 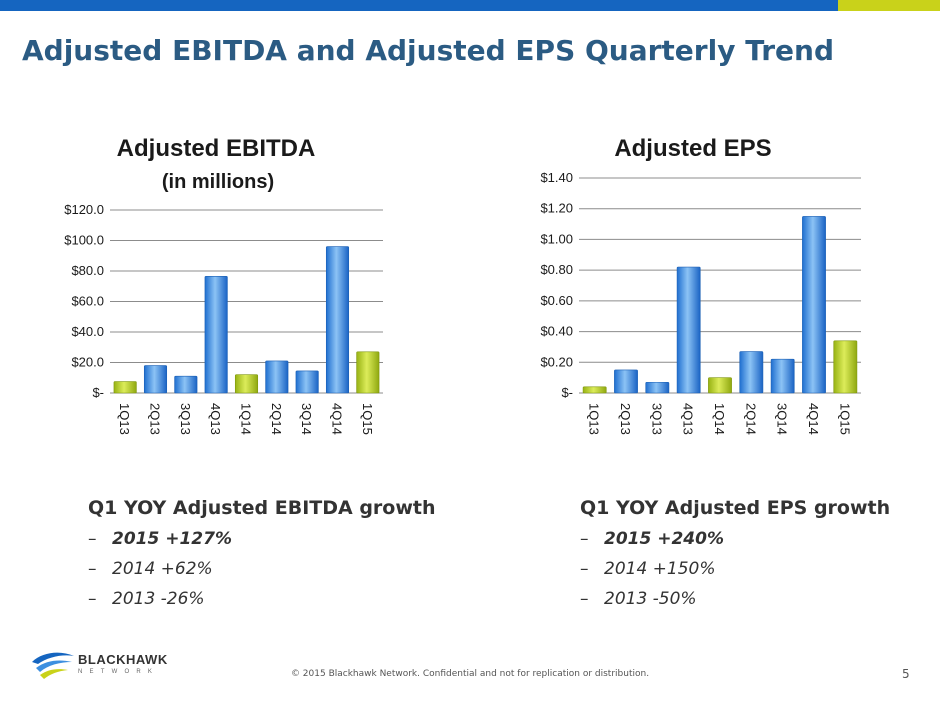 What do you see at coordinates (87, 270) in the screenshot?
I see `ebitda-y-tick-label: $80.0` at bounding box center [87, 270].